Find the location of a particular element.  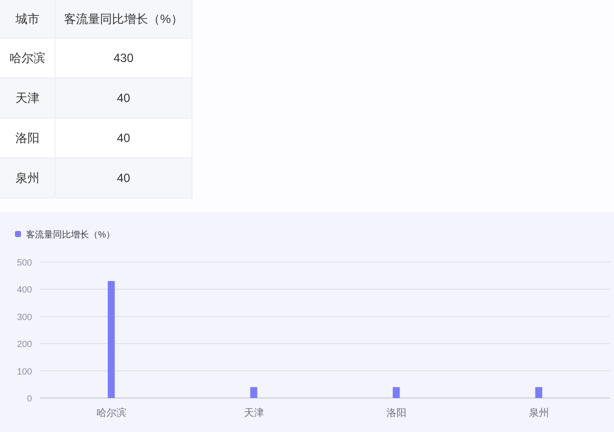

table-category: 洛阳 is located at coordinates (28, 138).